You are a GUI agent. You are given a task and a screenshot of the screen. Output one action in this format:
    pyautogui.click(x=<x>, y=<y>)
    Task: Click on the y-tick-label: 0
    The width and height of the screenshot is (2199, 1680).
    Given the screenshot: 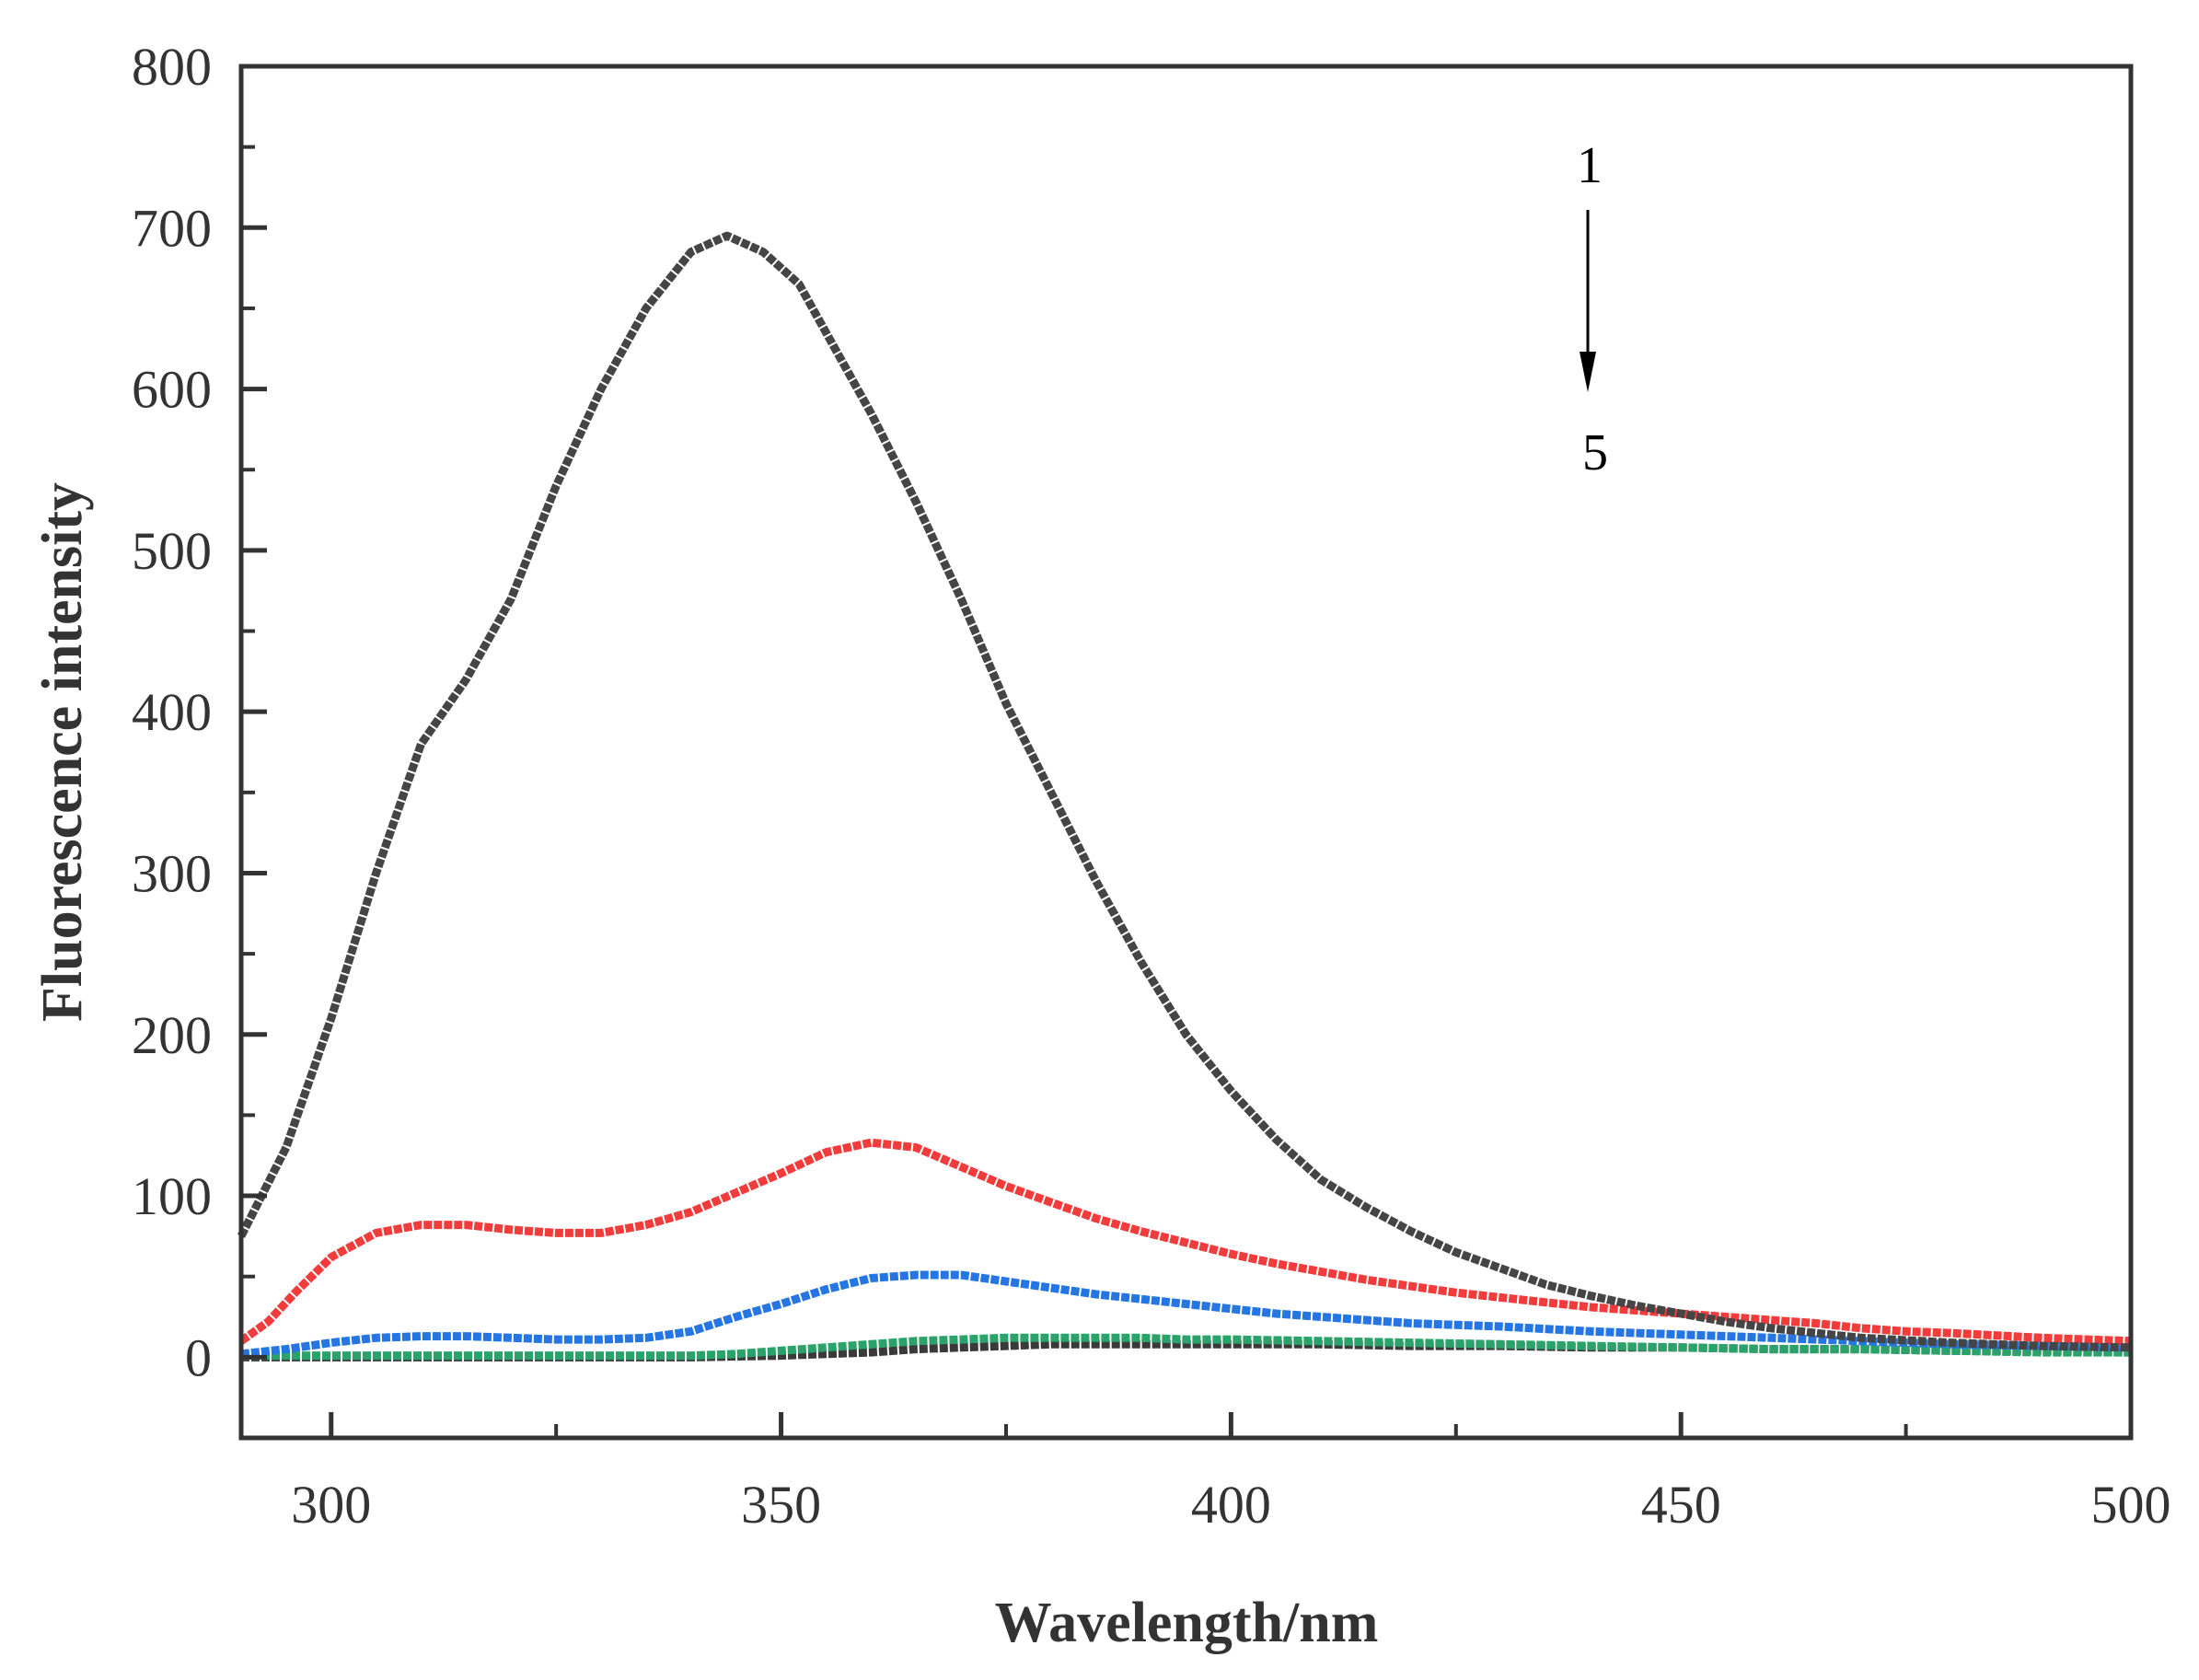 What is the action you would take?
    pyautogui.click(x=198, y=1357)
    